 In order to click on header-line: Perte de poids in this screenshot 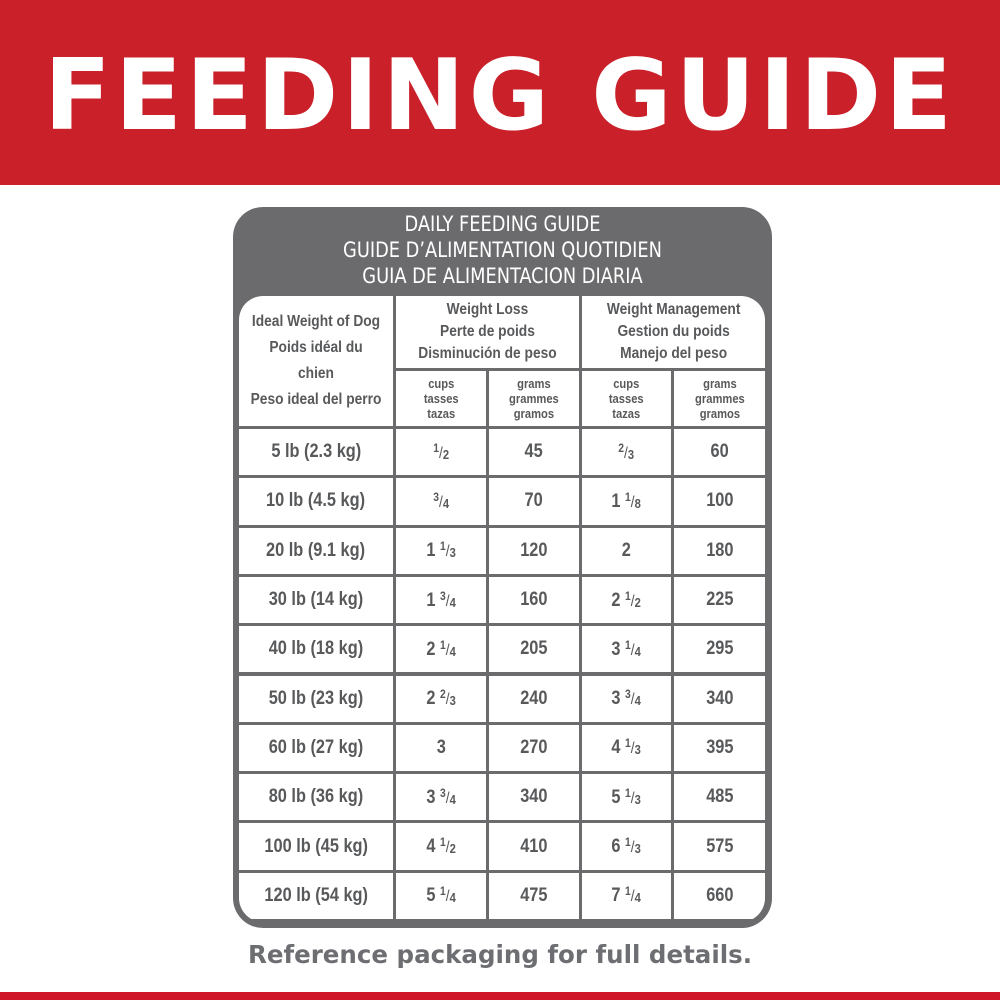, I will do `click(487, 331)`.